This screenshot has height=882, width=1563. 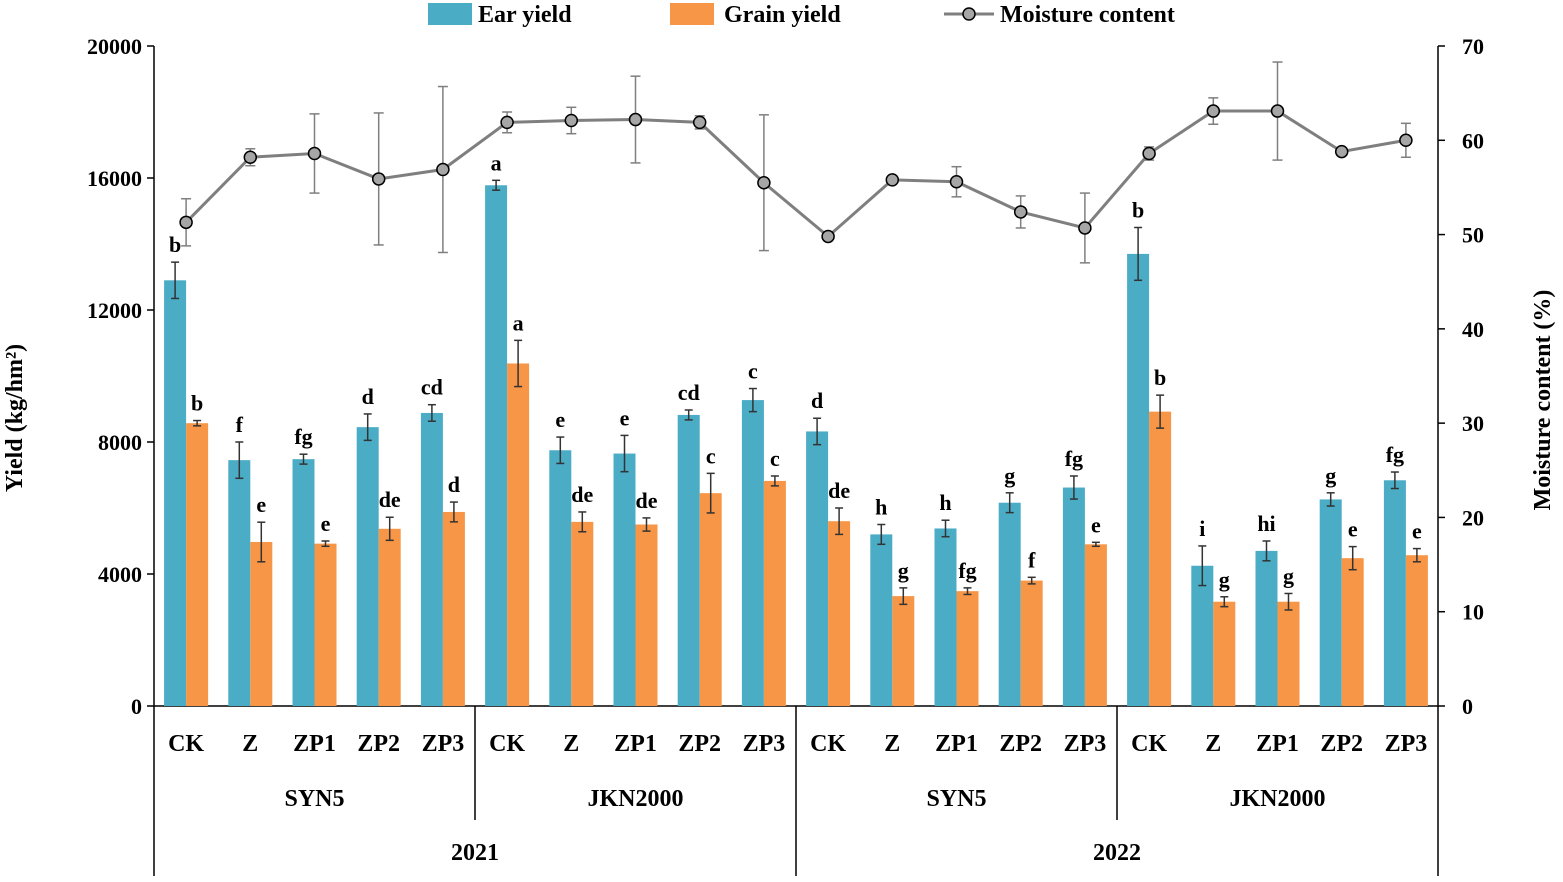 What do you see at coordinates (1266, 523) in the screenshot?
I see `ear-yield-significance-label: hi` at bounding box center [1266, 523].